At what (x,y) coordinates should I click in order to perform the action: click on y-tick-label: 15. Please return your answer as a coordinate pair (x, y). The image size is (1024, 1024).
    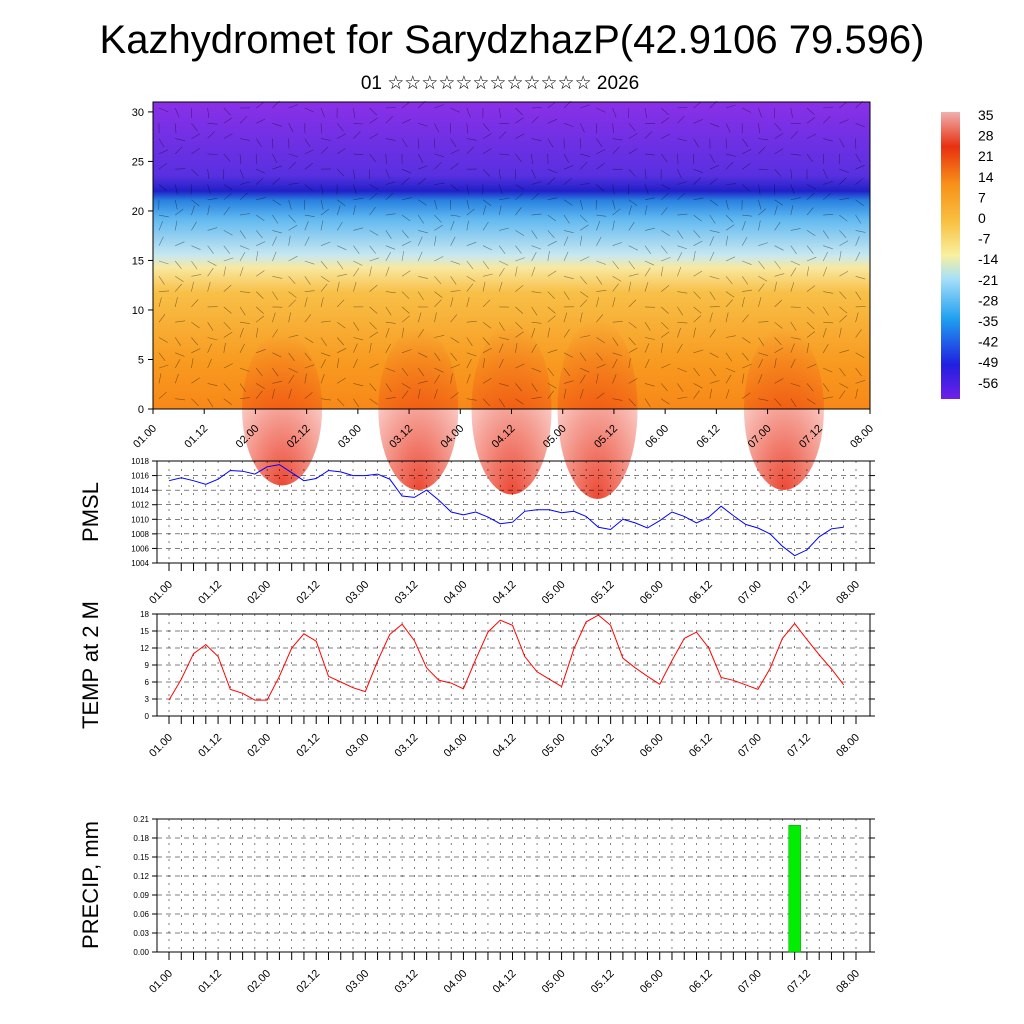
    Looking at the image, I should click on (144, 631).